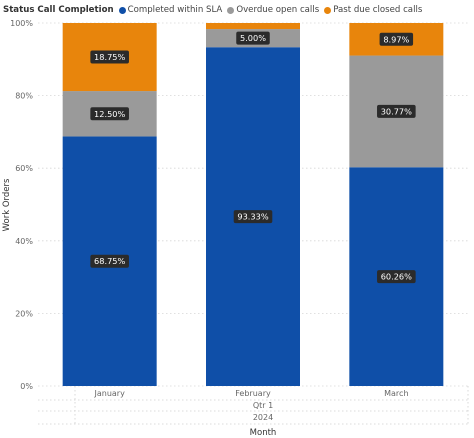  What do you see at coordinates (24, 313) in the screenshot?
I see `y-tick-label: 20%` at bounding box center [24, 313].